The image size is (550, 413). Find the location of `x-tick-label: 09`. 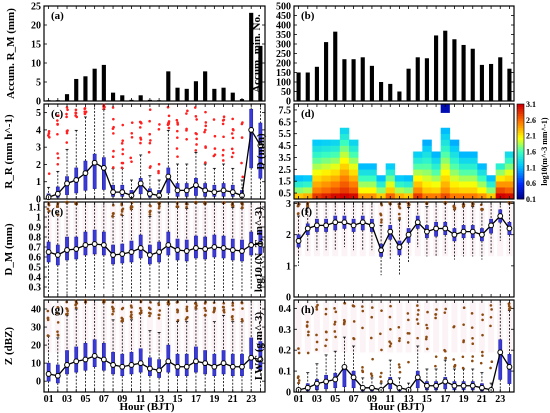

x-tick-label: 09 is located at coordinates (372, 399).